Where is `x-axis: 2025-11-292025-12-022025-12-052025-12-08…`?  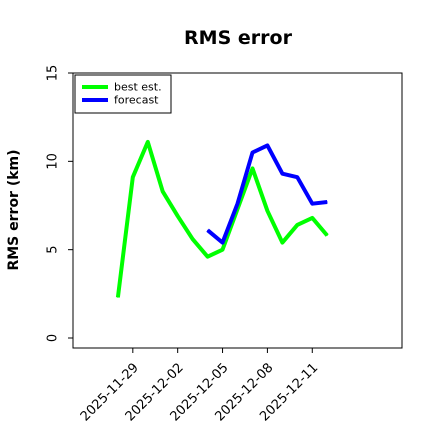 x-axis: 2025-11-292025-12-022025-12-052025-12-08… is located at coordinates (199, 386).